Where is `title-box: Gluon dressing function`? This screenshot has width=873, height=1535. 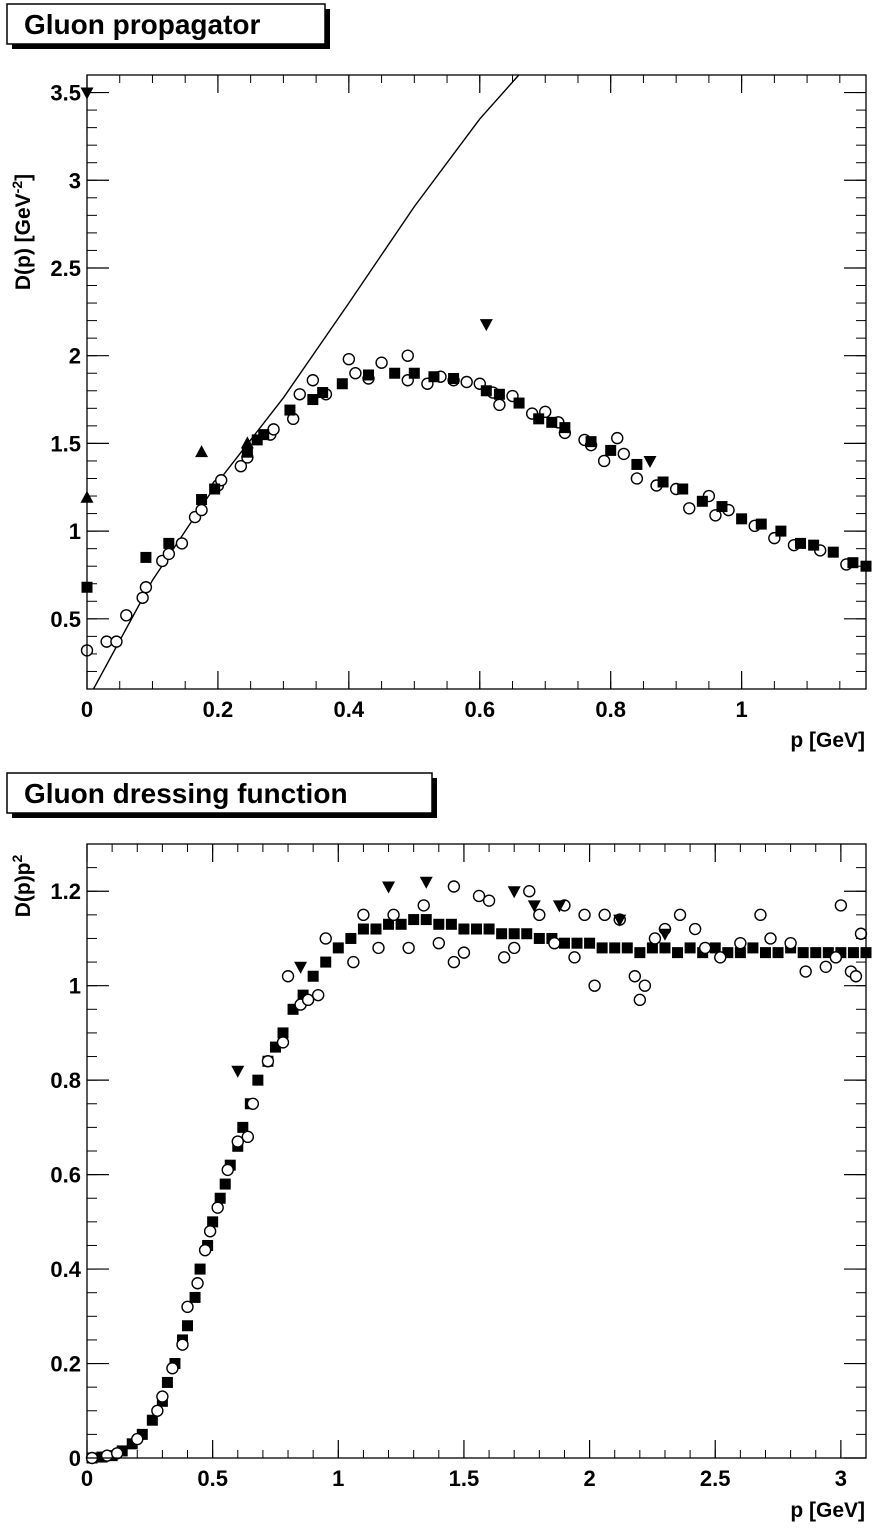 title-box: Gluon dressing function is located at coordinates (221, 795).